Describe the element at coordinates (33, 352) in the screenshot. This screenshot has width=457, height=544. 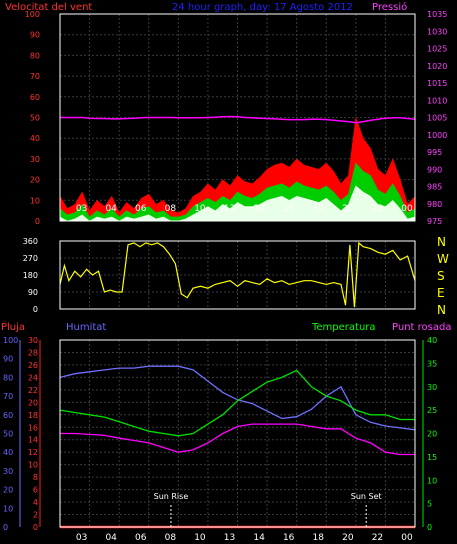
I see `rain-tick-label: 28` at that location.